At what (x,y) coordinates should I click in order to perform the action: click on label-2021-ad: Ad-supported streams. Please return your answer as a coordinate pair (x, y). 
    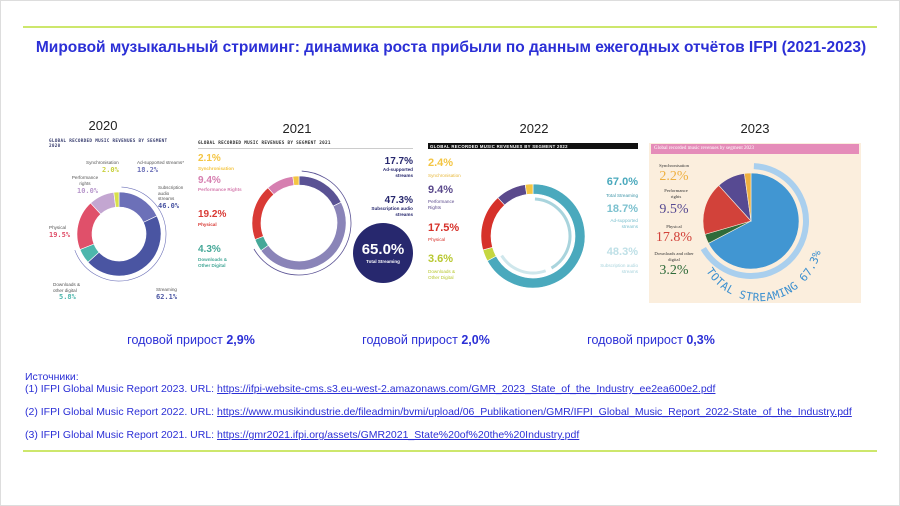
    Looking at the image, I should click on (397, 172).